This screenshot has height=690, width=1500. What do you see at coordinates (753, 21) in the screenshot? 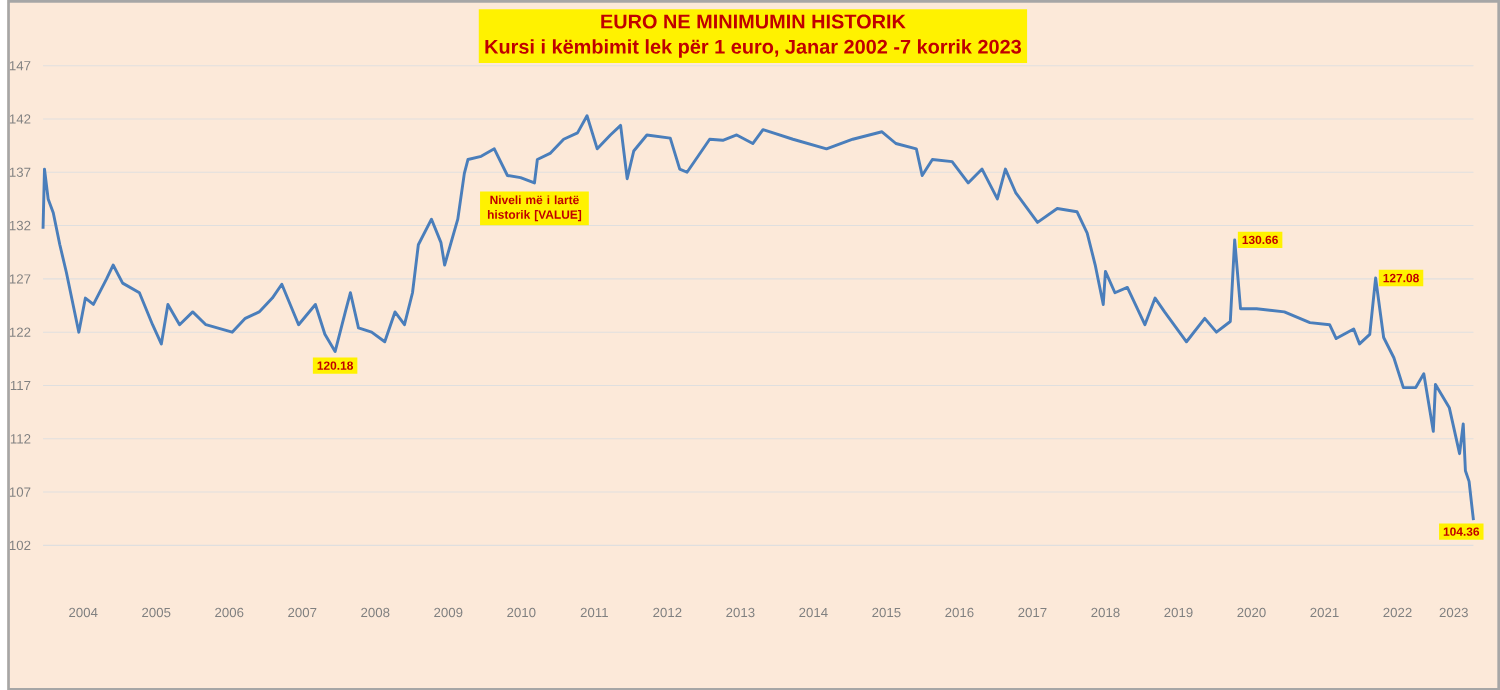
I see `chart-title: EURO NE MINIMUMIN HISTORIK` at bounding box center [753, 21].